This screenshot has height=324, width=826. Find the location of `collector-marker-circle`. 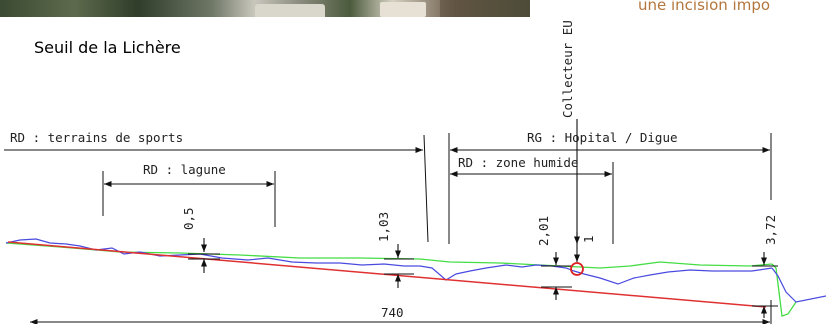

collector-marker-circle is located at coordinates (577, 269).